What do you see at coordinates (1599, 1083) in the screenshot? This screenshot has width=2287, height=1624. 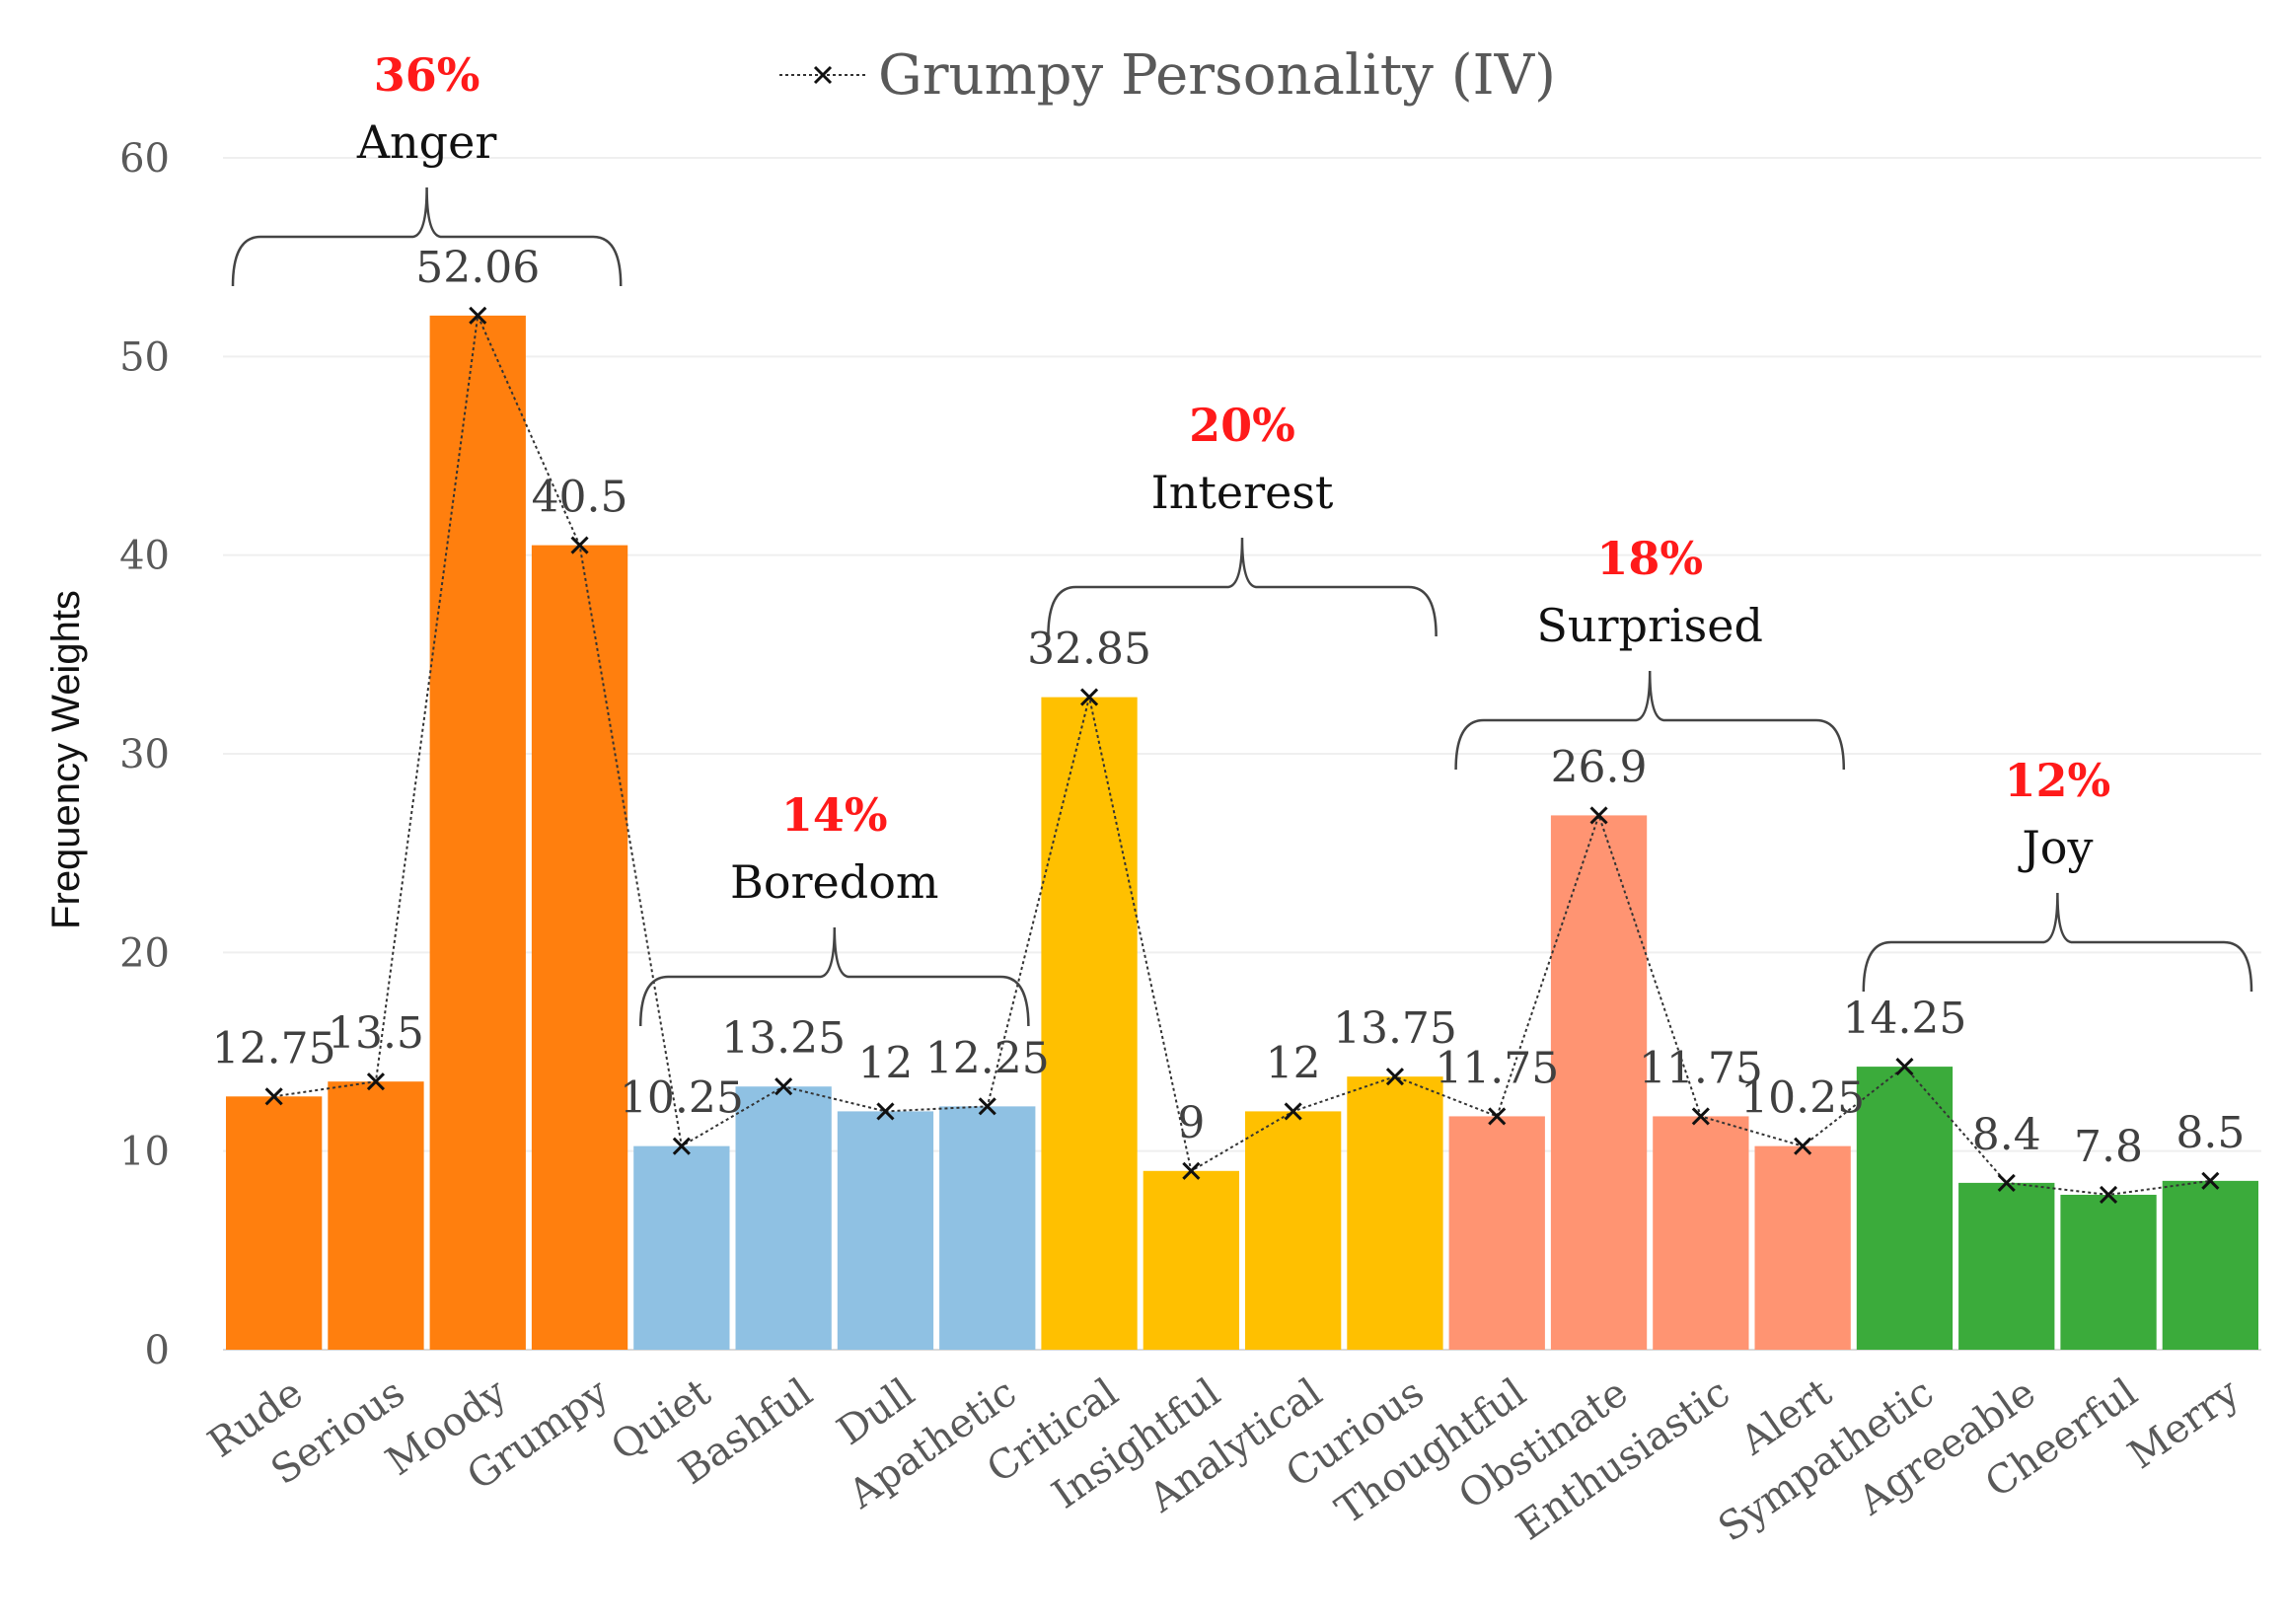 I see `bar-obstinate` at bounding box center [1599, 1083].